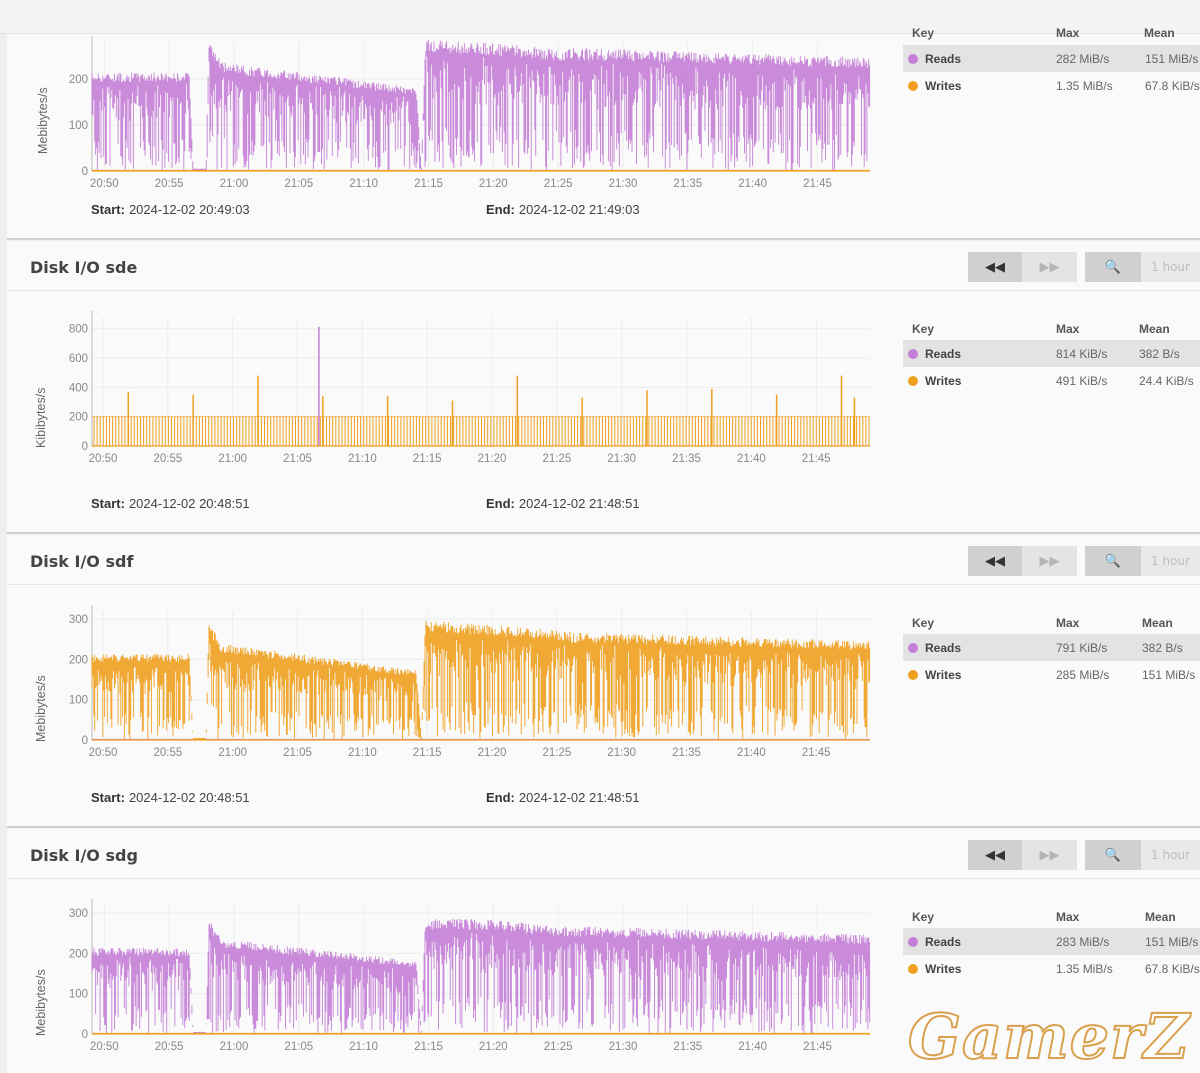 The width and height of the screenshot is (1200, 1073). Describe the element at coordinates (78, 359) in the screenshot. I see `y-tick-label: 600` at that location.